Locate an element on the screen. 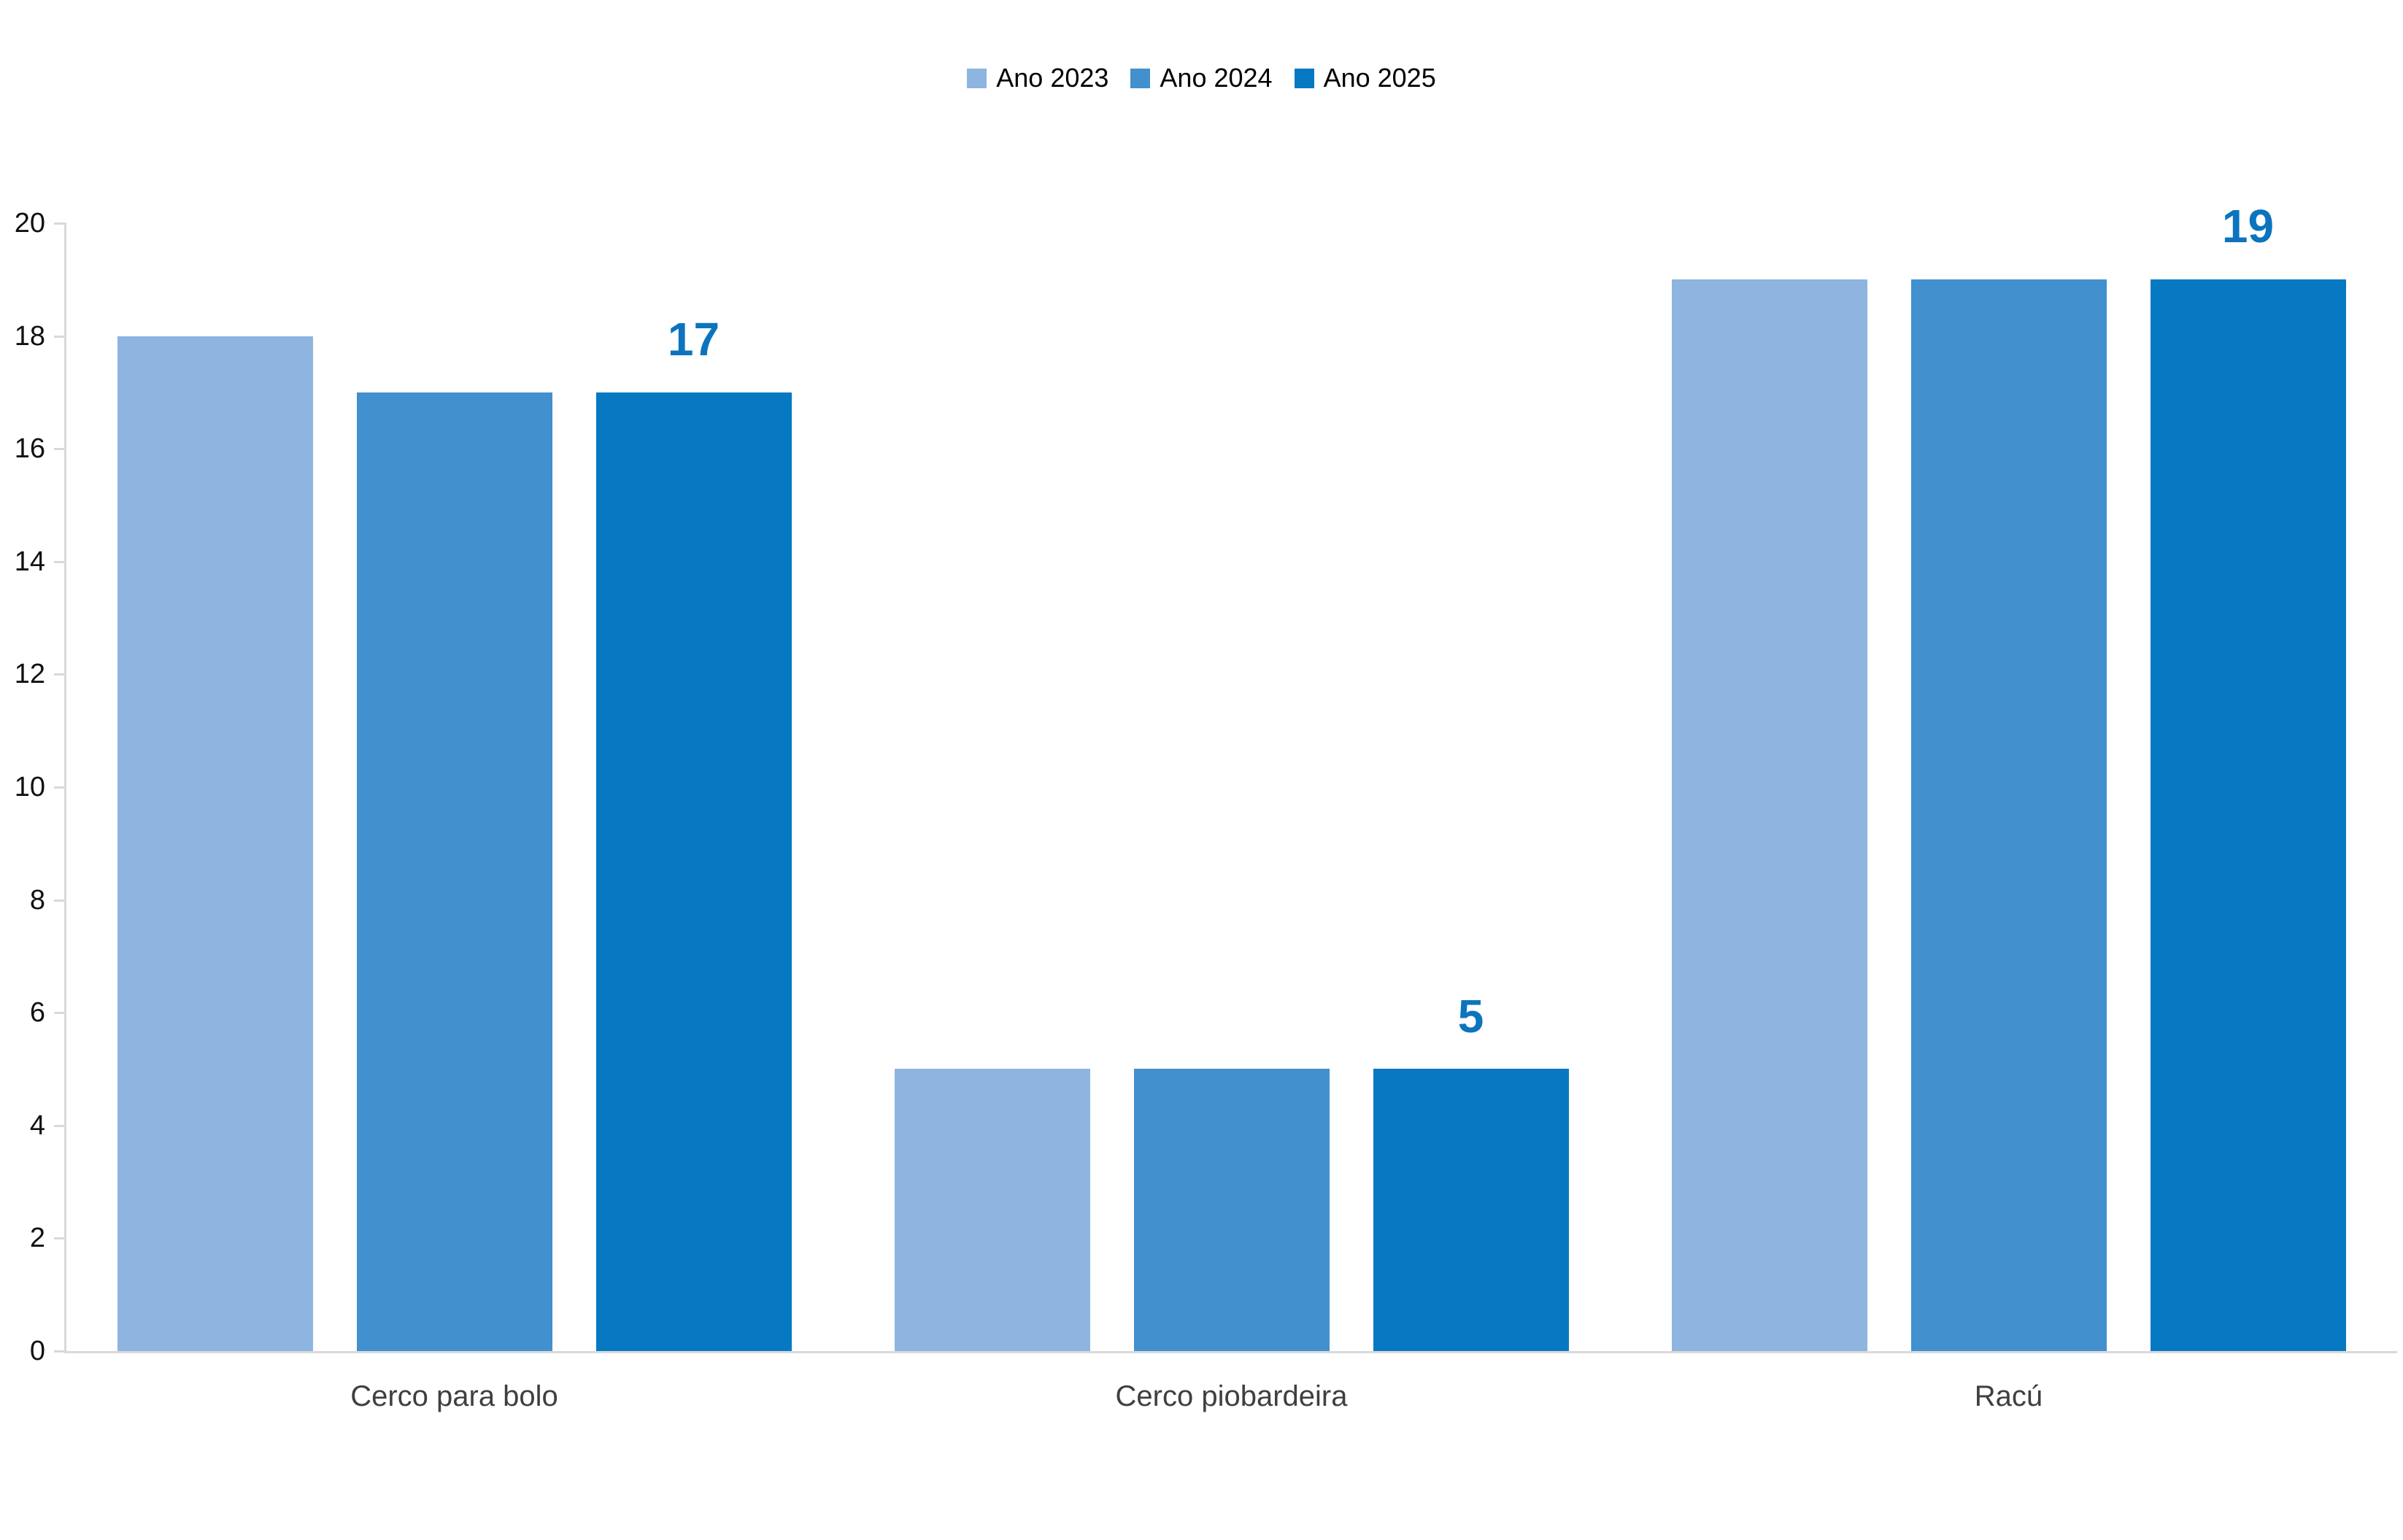 This screenshot has height=1540, width=2403. y-tick-label: 12 is located at coordinates (30, 674).